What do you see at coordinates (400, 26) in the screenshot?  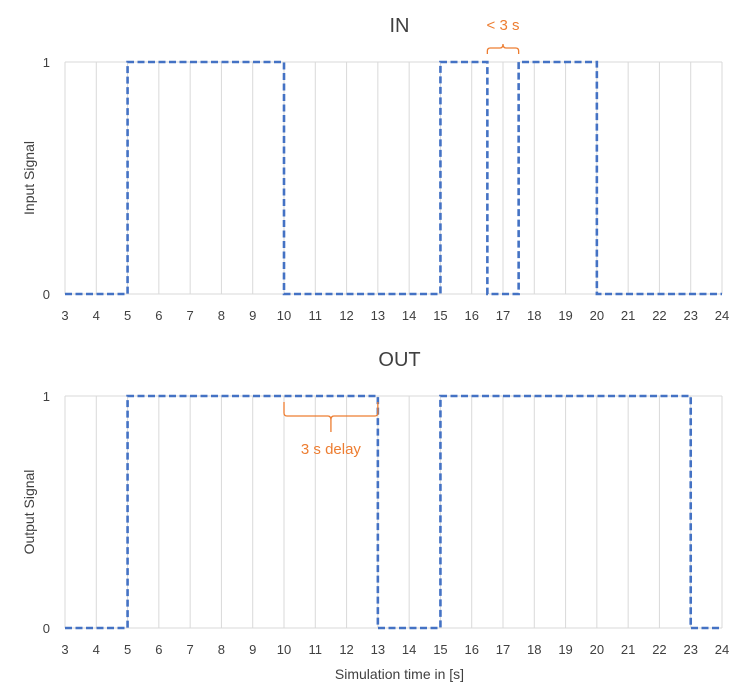 I see `chart-title: IN` at bounding box center [400, 26].